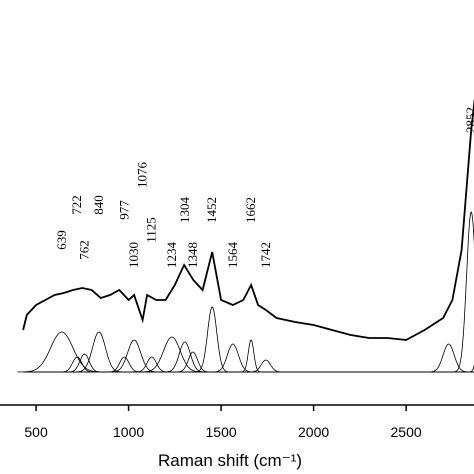 This screenshot has width=474, height=474. What do you see at coordinates (151, 230) in the screenshot?
I see `peak-label: 1125` at bounding box center [151, 230].